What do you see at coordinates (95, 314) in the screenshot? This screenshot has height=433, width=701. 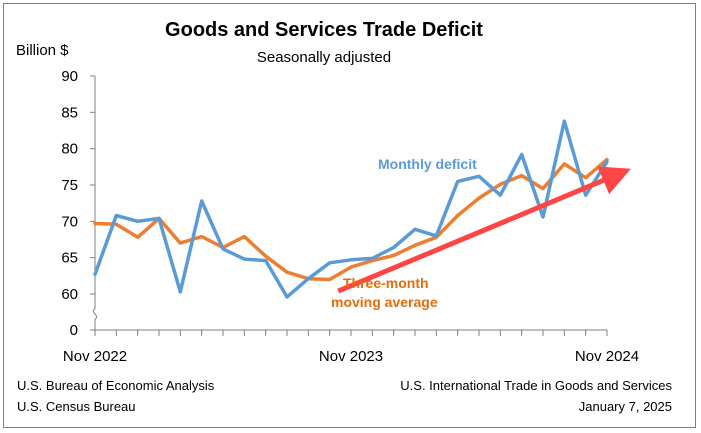 I see `y-axis-break` at bounding box center [95, 314].